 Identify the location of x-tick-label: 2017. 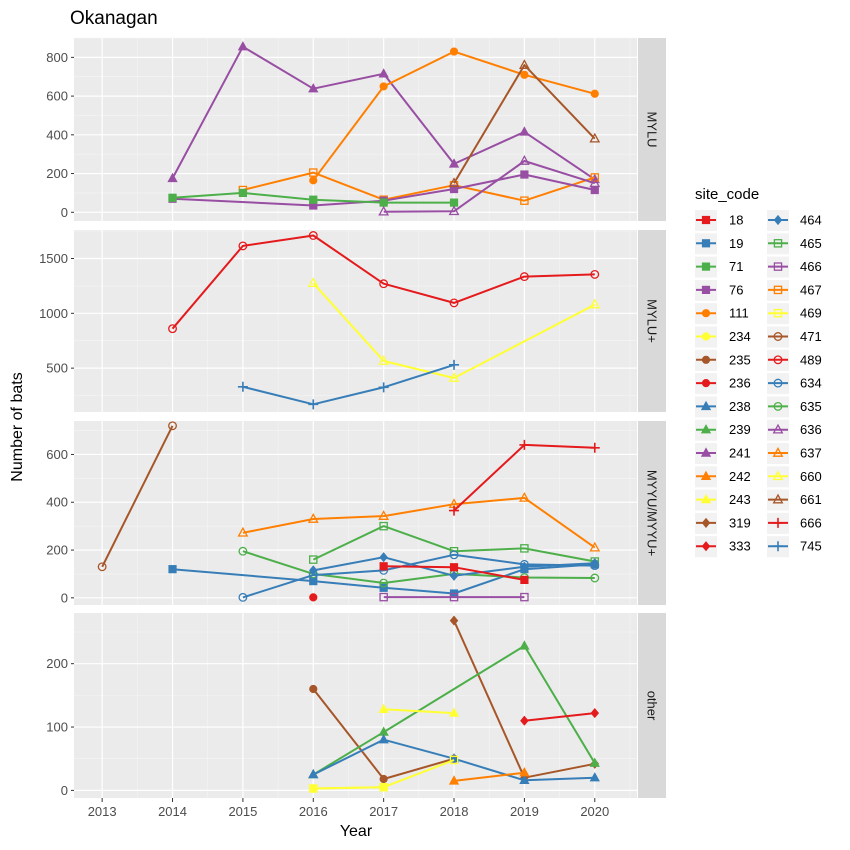
(383, 811).